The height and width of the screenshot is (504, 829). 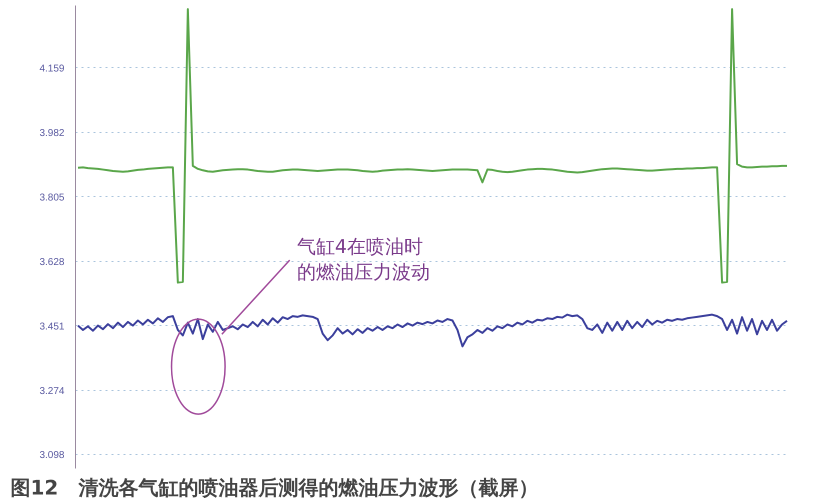 I want to click on y-tick-label: 3.982, so click(x=52, y=133).